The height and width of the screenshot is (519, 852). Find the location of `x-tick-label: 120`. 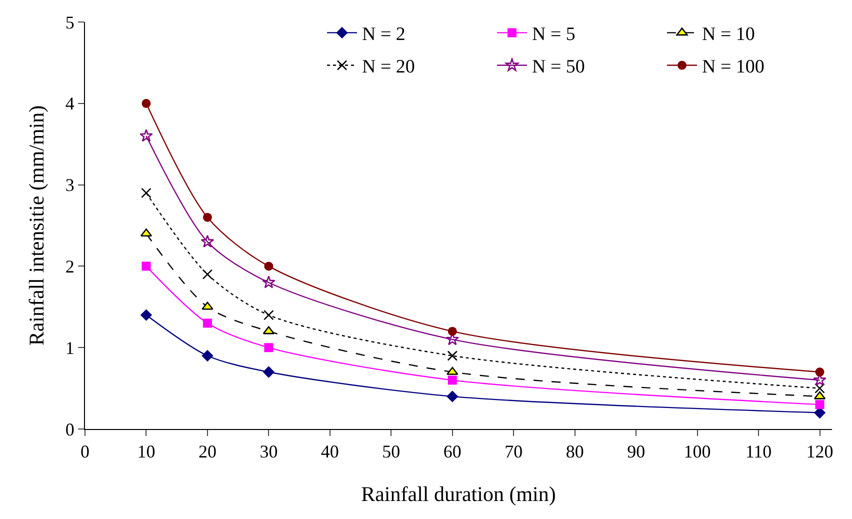

x-tick-label: 120 is located at coordinates (820, 452).